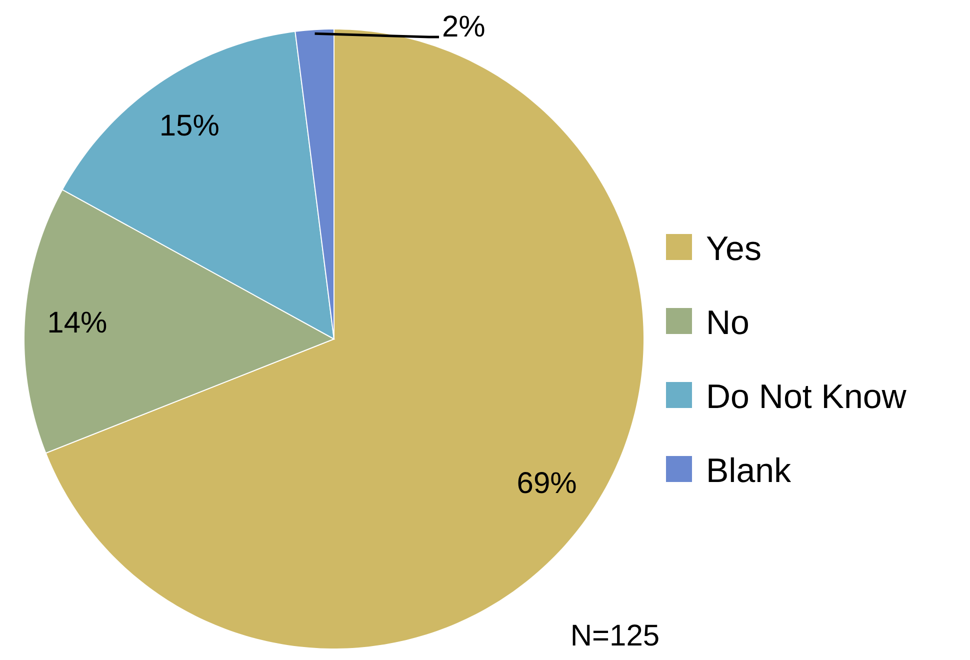  What do you see at coordinates (189, 126) in the screenshot?
I see `data-label: 15%` at bounding box center [189, 126].